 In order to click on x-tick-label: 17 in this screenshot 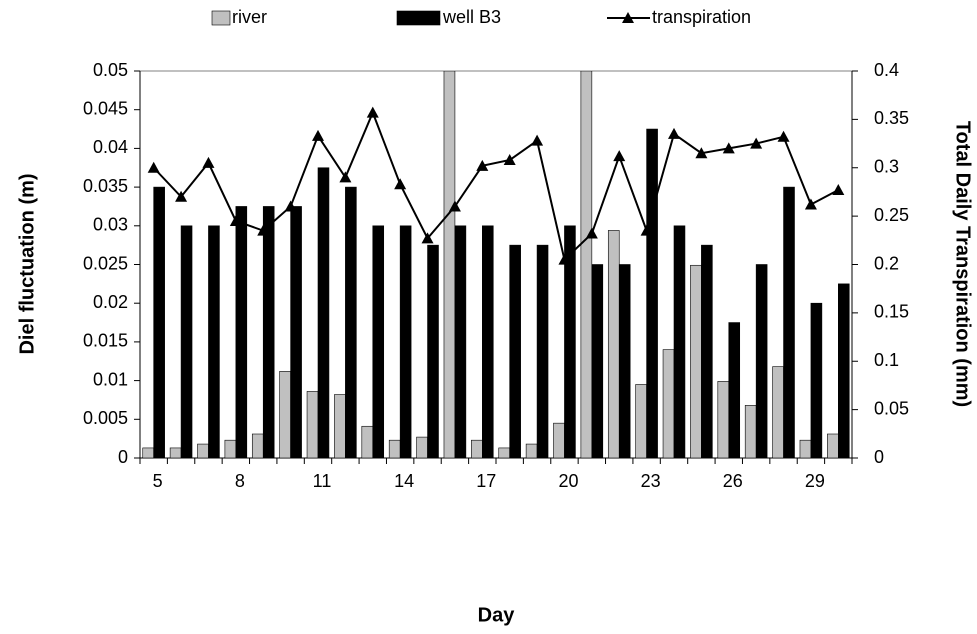, I will do `click(486, 481)`.